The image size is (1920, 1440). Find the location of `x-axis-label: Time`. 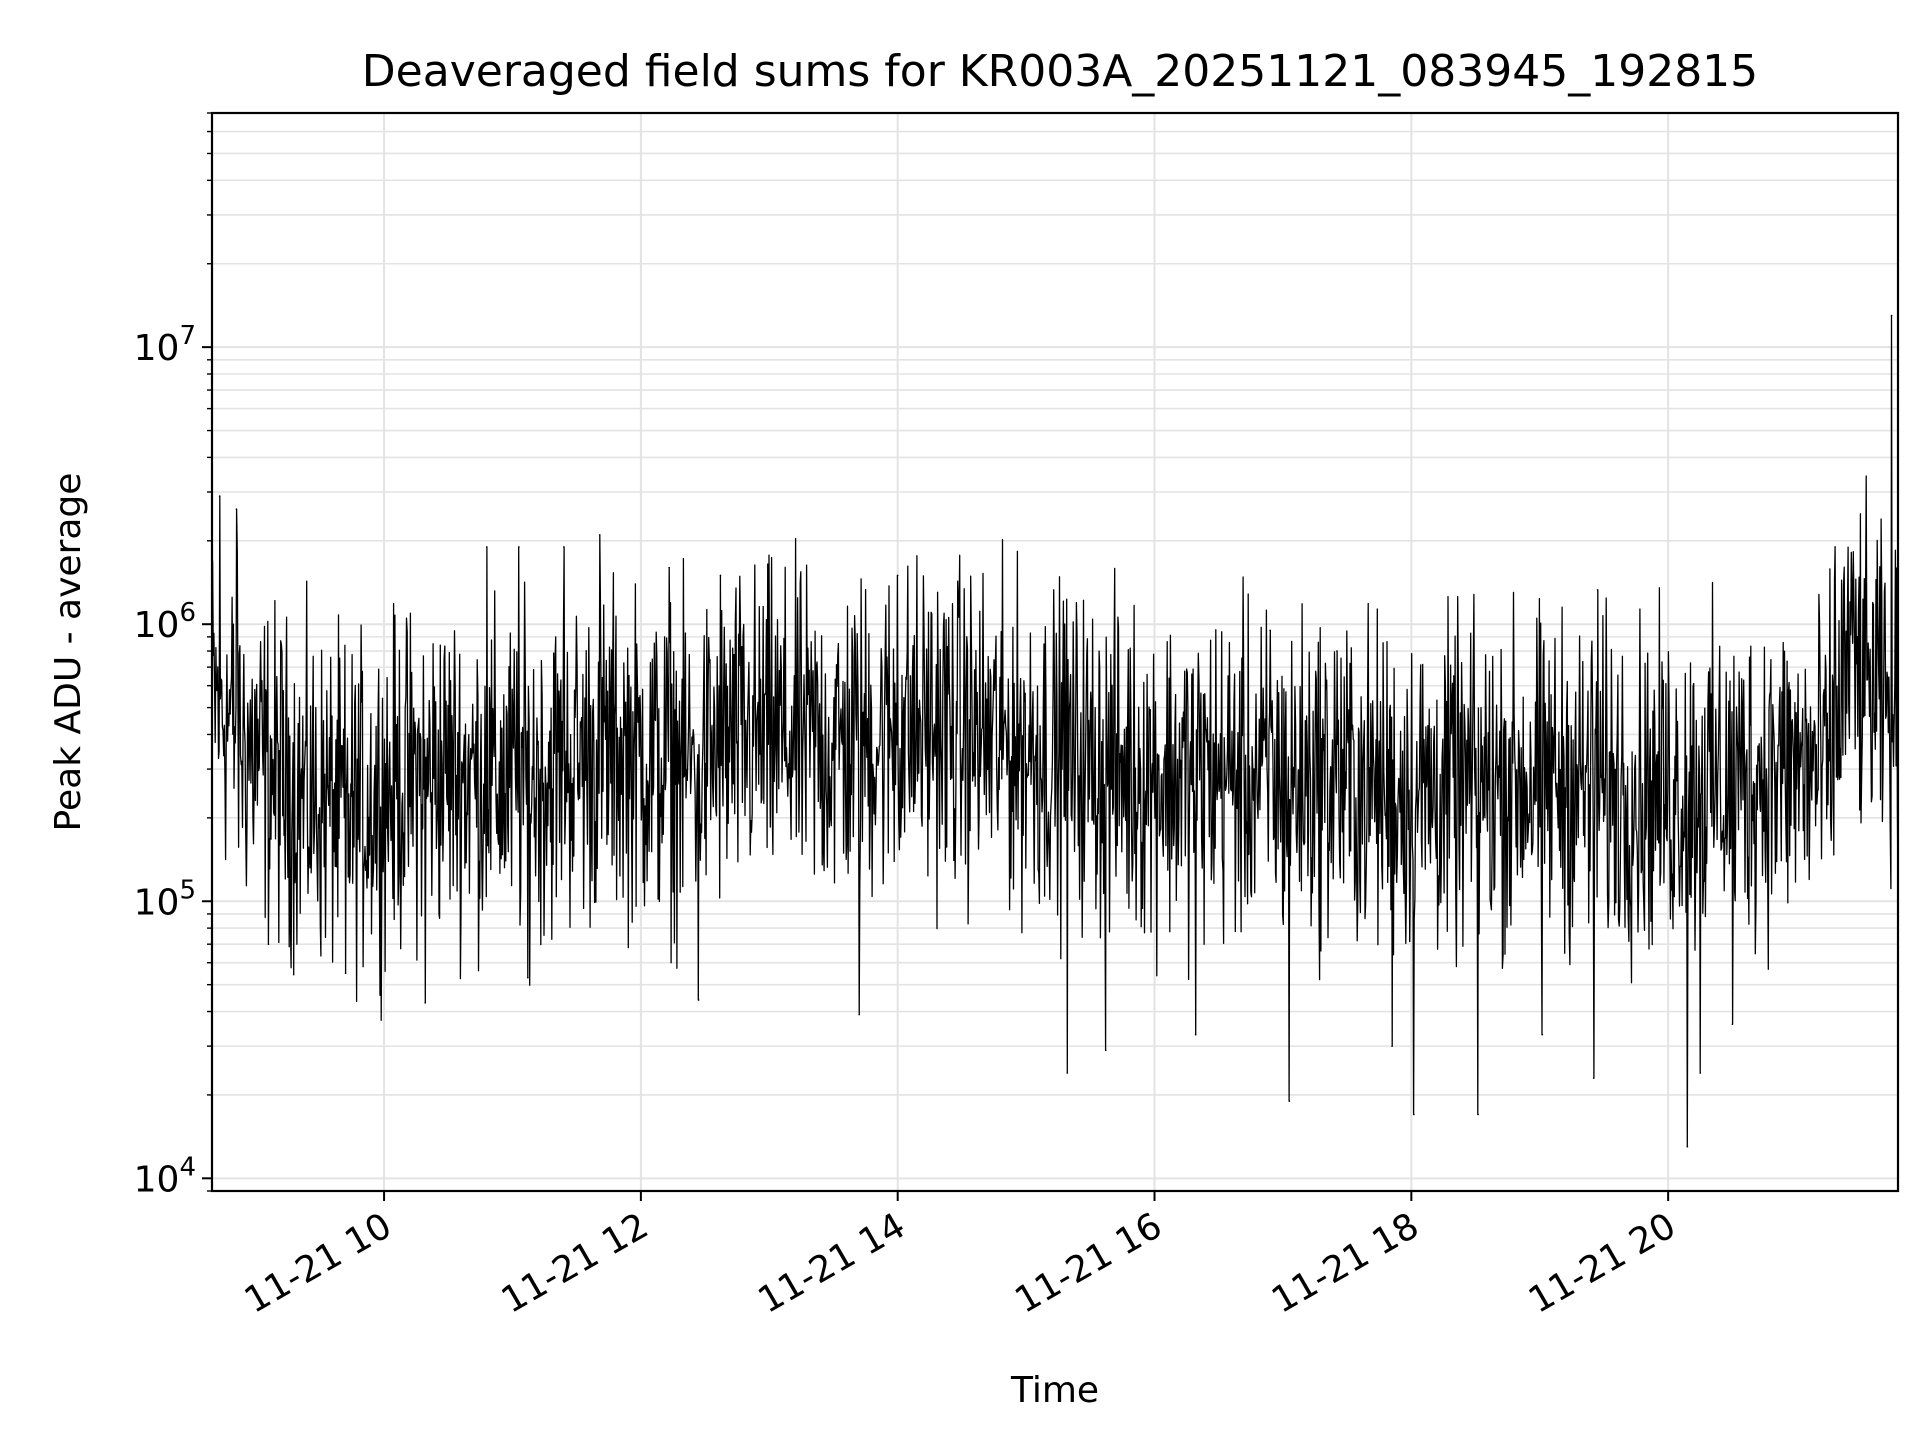

x-axis-label: Time is located at coordinates (1054, 1390).